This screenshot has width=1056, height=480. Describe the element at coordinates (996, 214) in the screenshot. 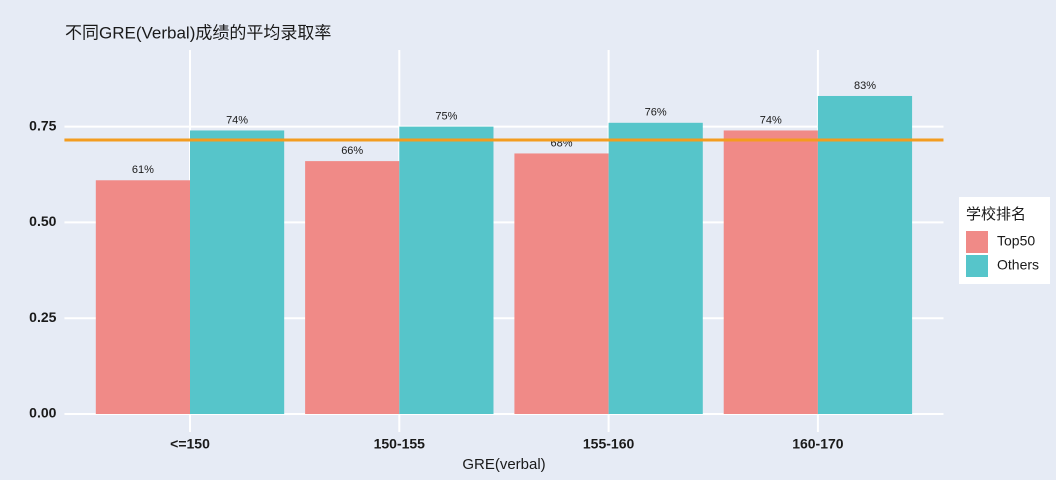

I see `legend-title: 学校排名` at that location.